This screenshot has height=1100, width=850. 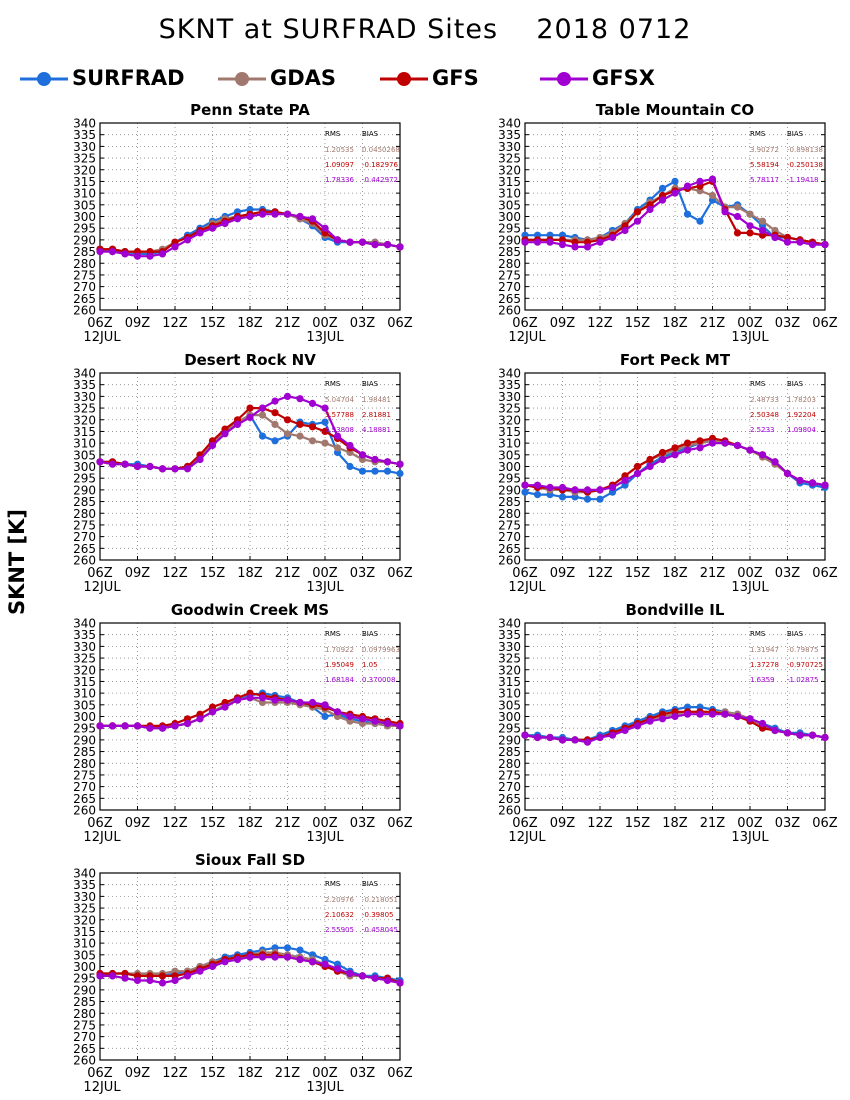 What do you see at coordinates (764, 400) in the screenshot?
I see `stats-rms-value: 2.48733` at bounding box center [764, 400].